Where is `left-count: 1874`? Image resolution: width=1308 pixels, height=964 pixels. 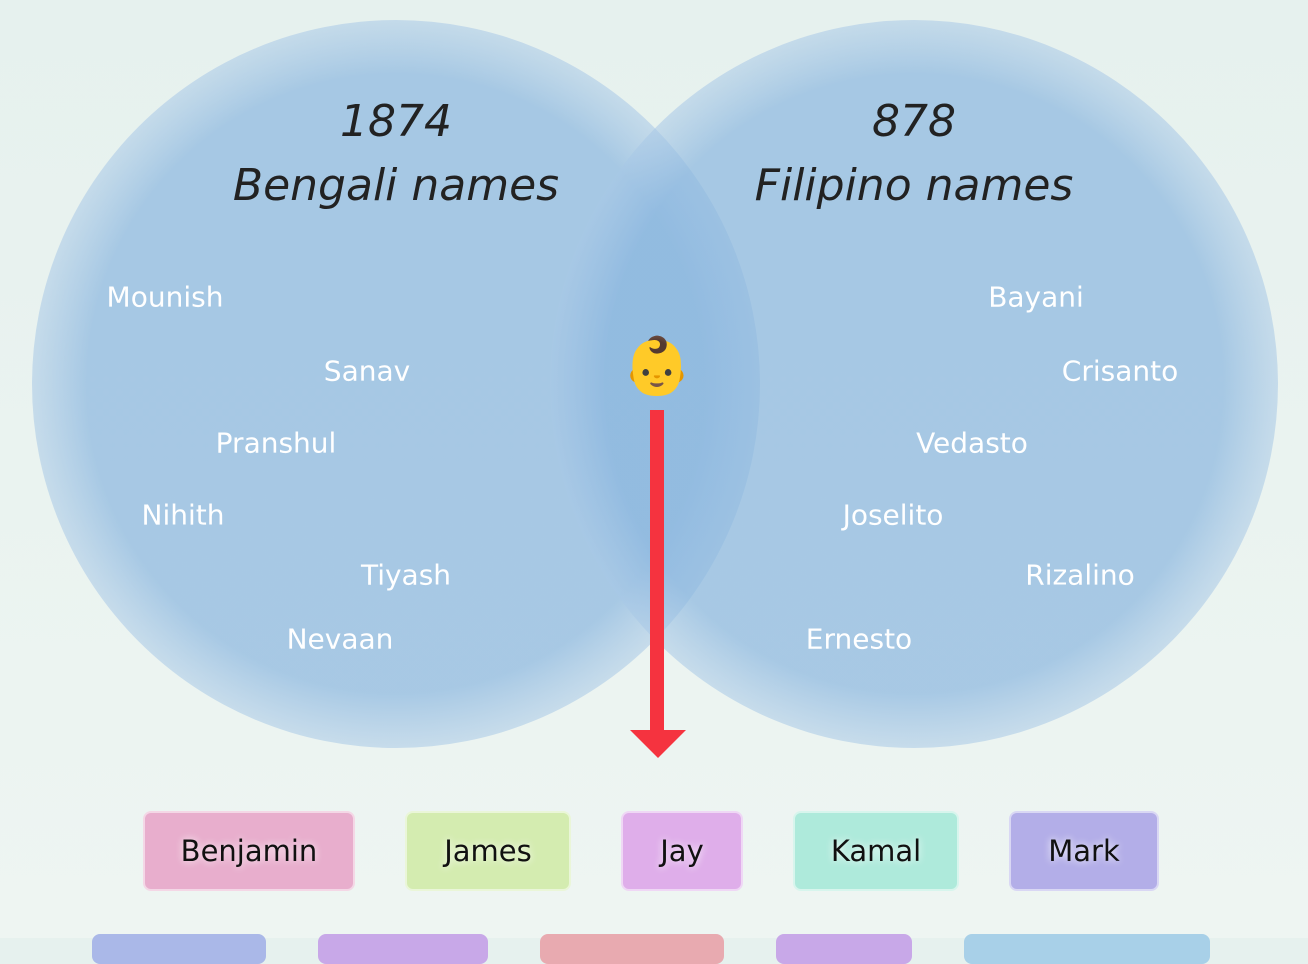
left-count: 1874 is located at coordinates (396, 121).